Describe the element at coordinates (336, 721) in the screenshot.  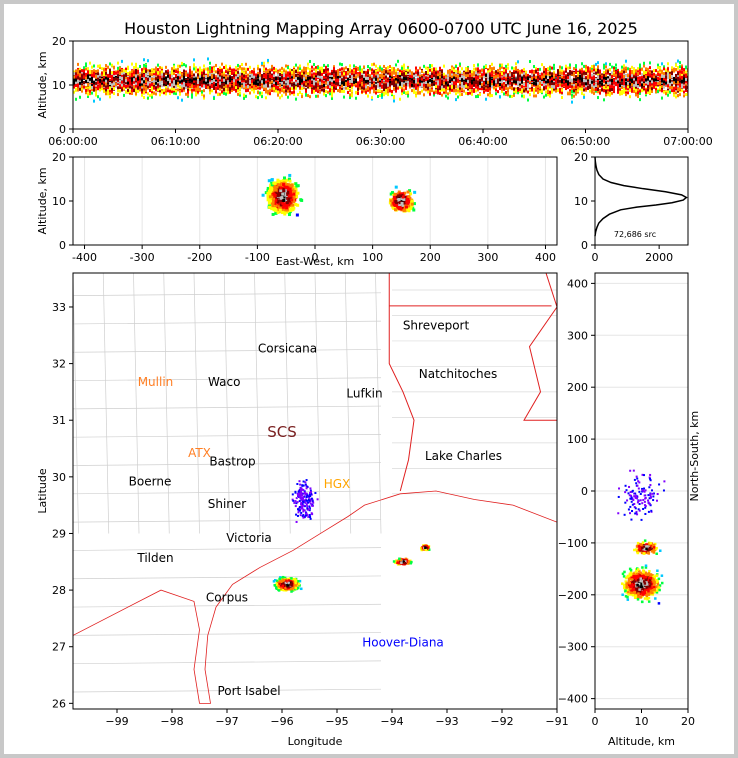
I see `tick-label-lon: −95` at that location.